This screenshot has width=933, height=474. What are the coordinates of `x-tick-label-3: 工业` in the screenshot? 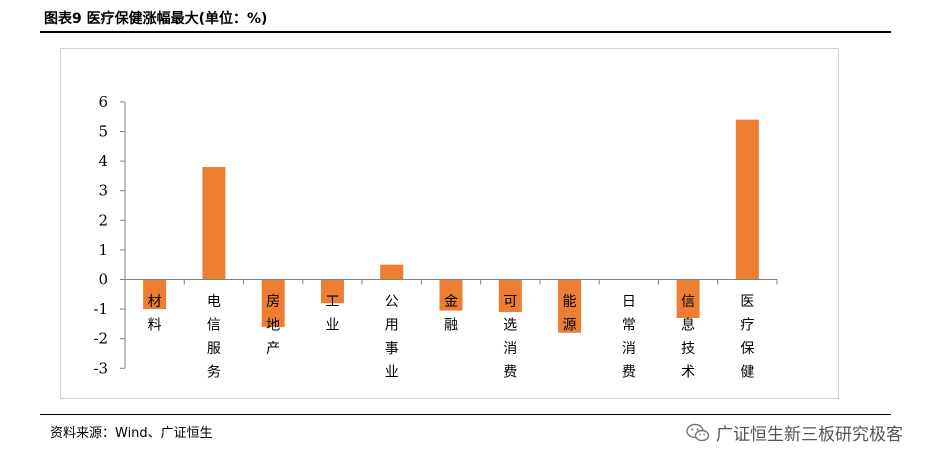 It's located at (332, 314).